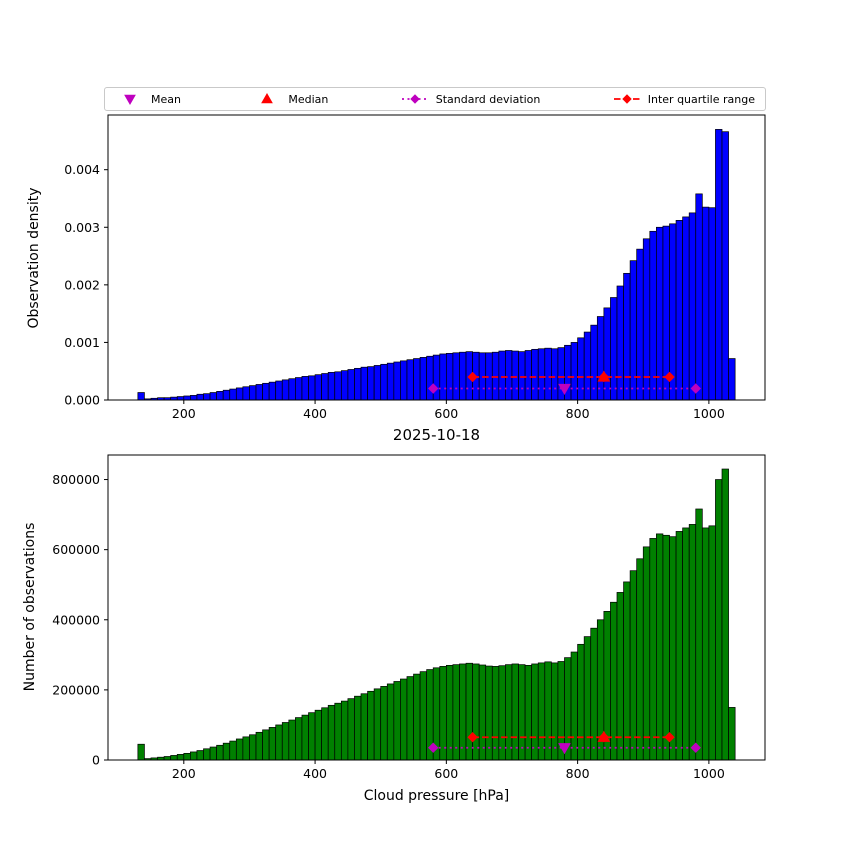 The width and height of the screenshot is (850, 850). I want to click on legend-label-mean: Mean, so click(166, 99).